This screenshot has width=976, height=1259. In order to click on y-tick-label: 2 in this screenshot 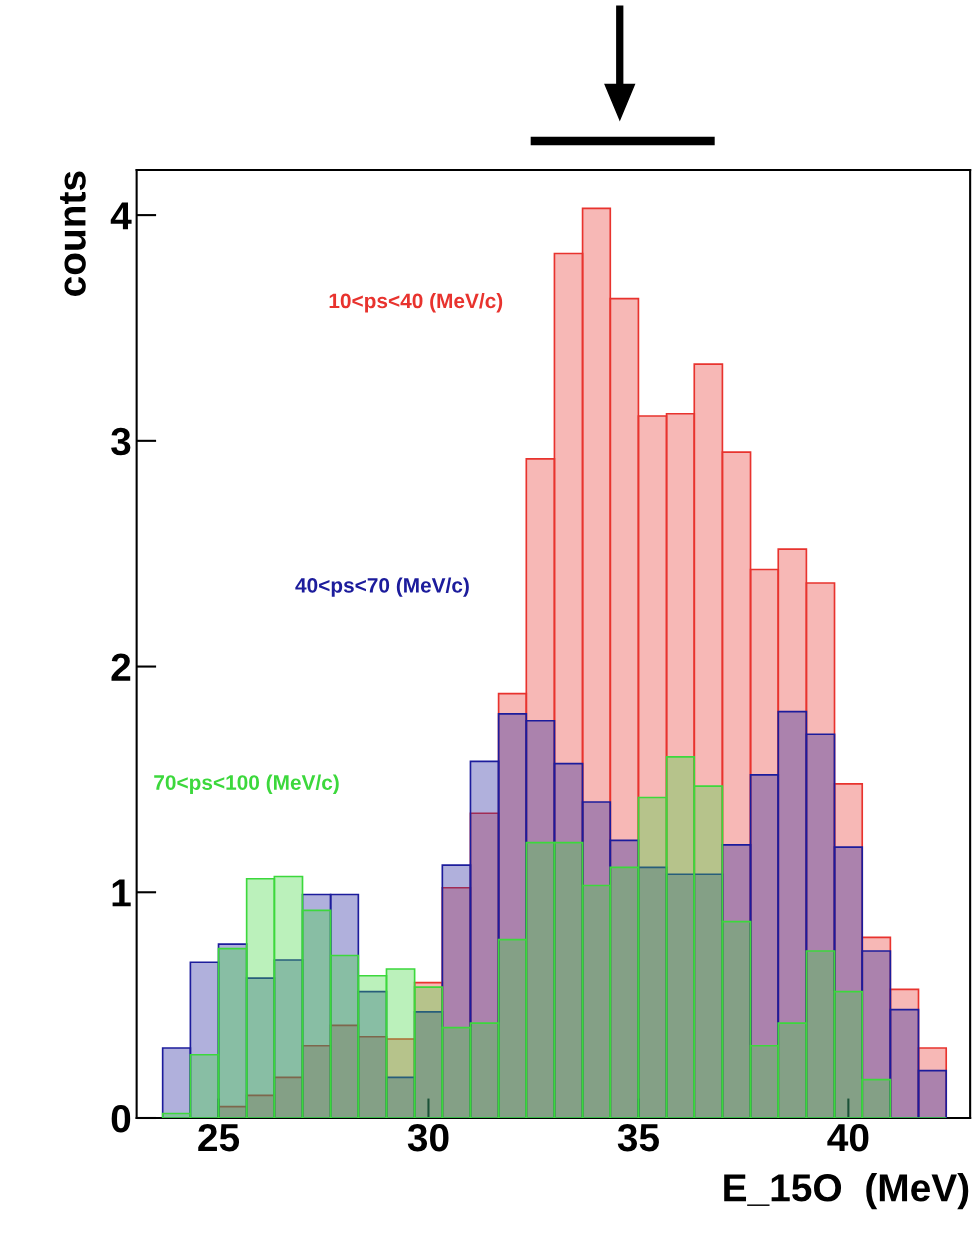, I will do `click(121, 667)`.